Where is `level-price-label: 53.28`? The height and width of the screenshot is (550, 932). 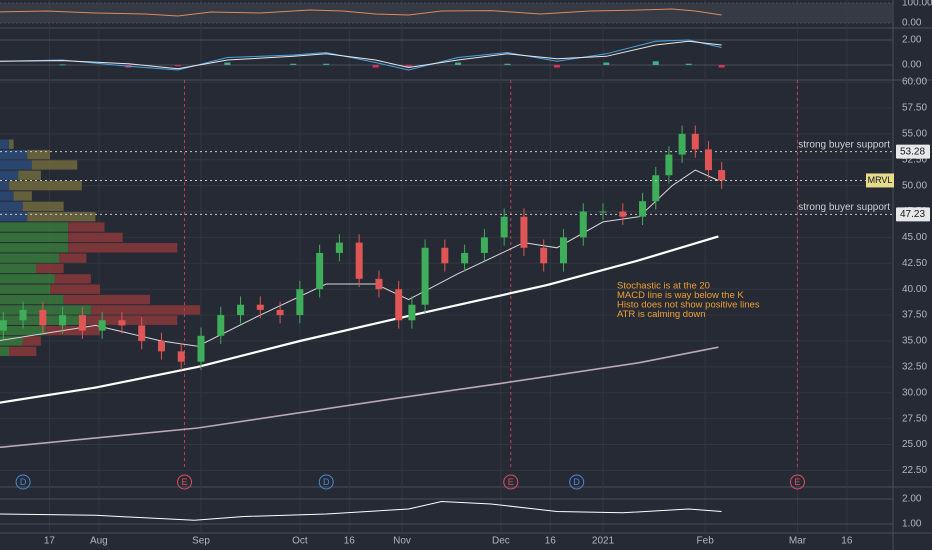
level-price-label: 53.28 is located at coordinates (912, 151).